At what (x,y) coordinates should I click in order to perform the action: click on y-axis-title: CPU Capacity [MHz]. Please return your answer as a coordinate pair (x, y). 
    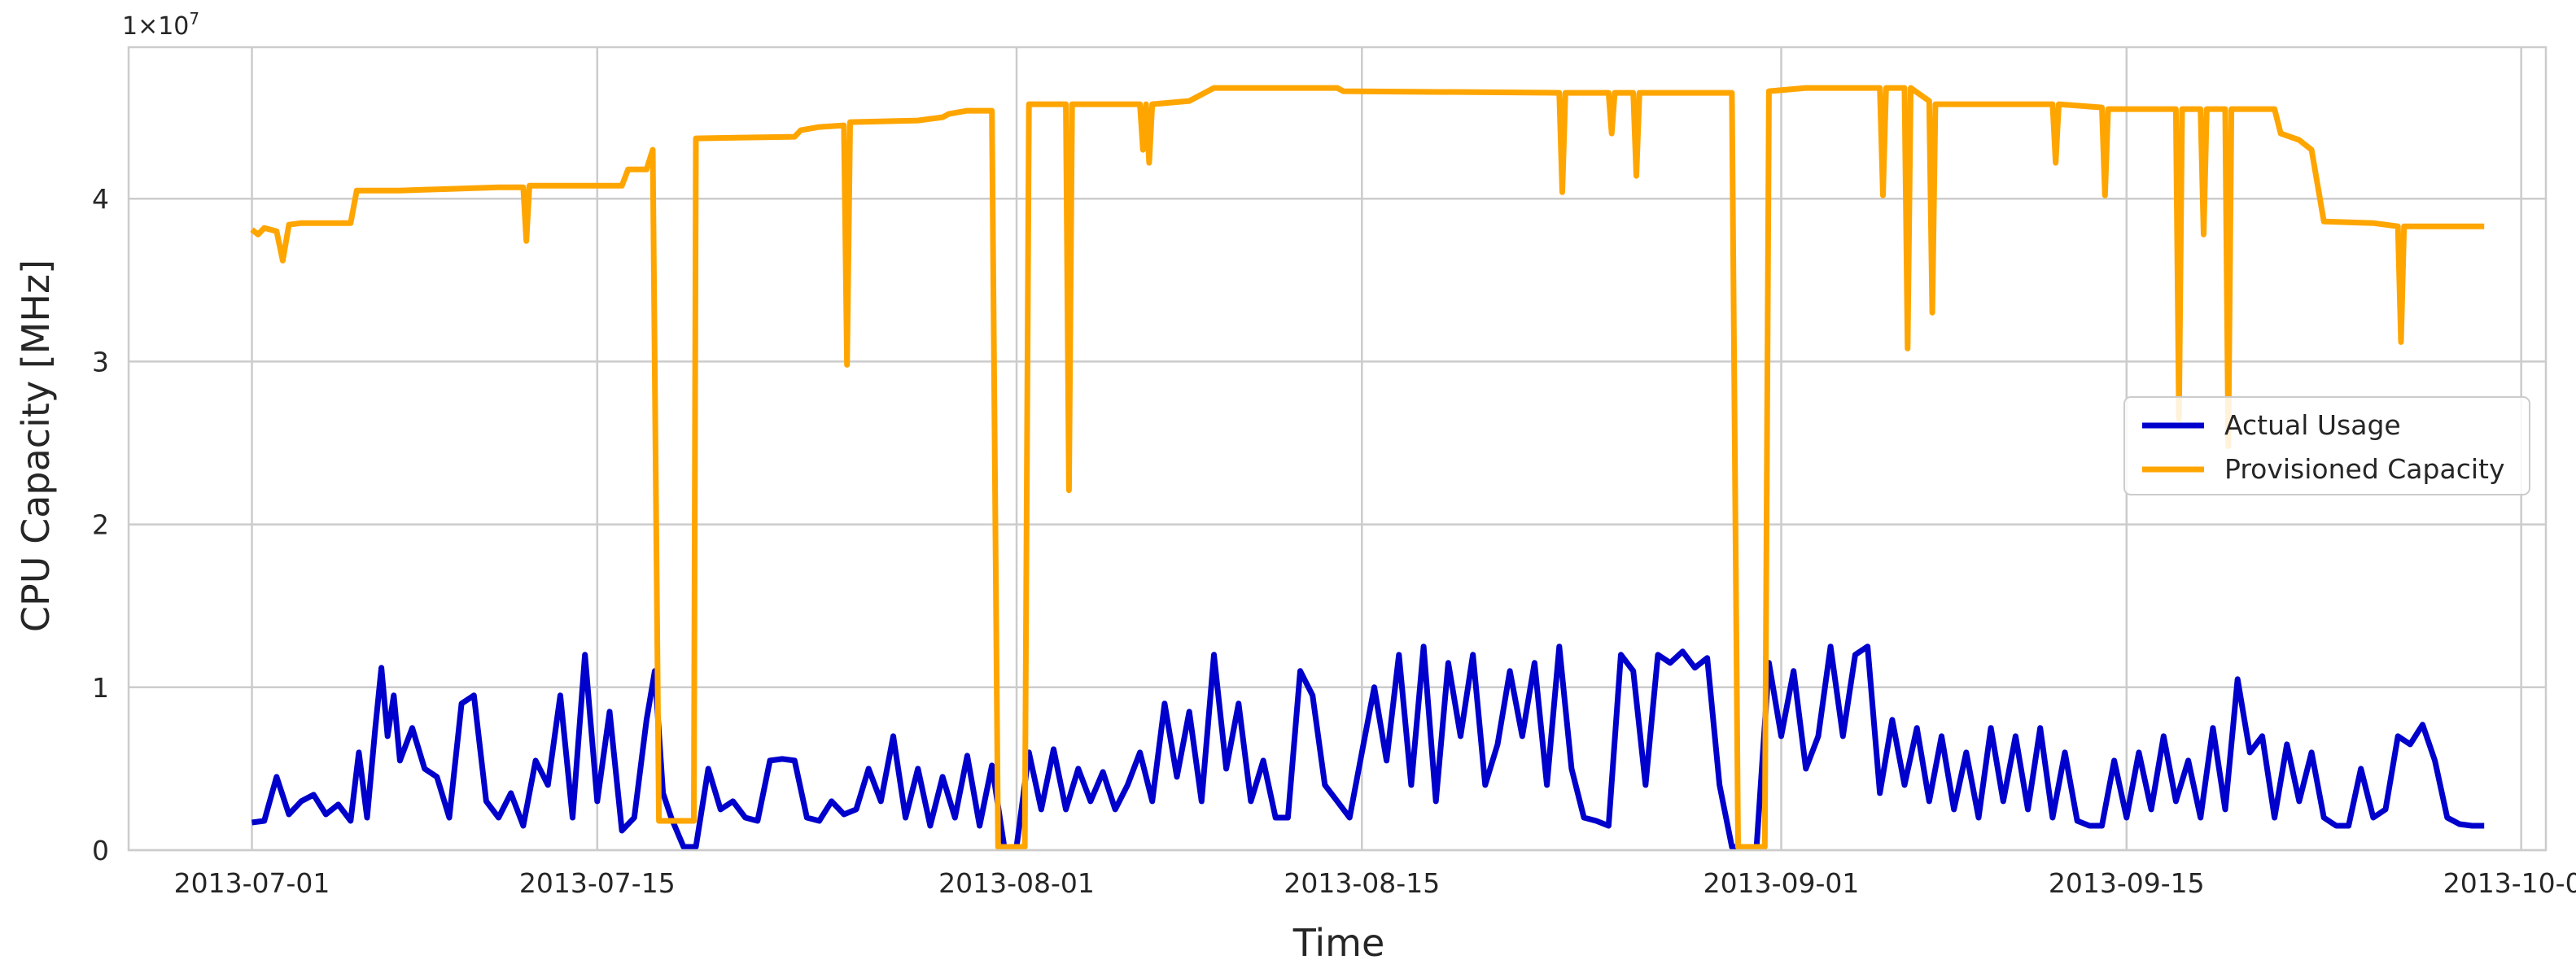
    Looking at the image, I should click on (36, 446).